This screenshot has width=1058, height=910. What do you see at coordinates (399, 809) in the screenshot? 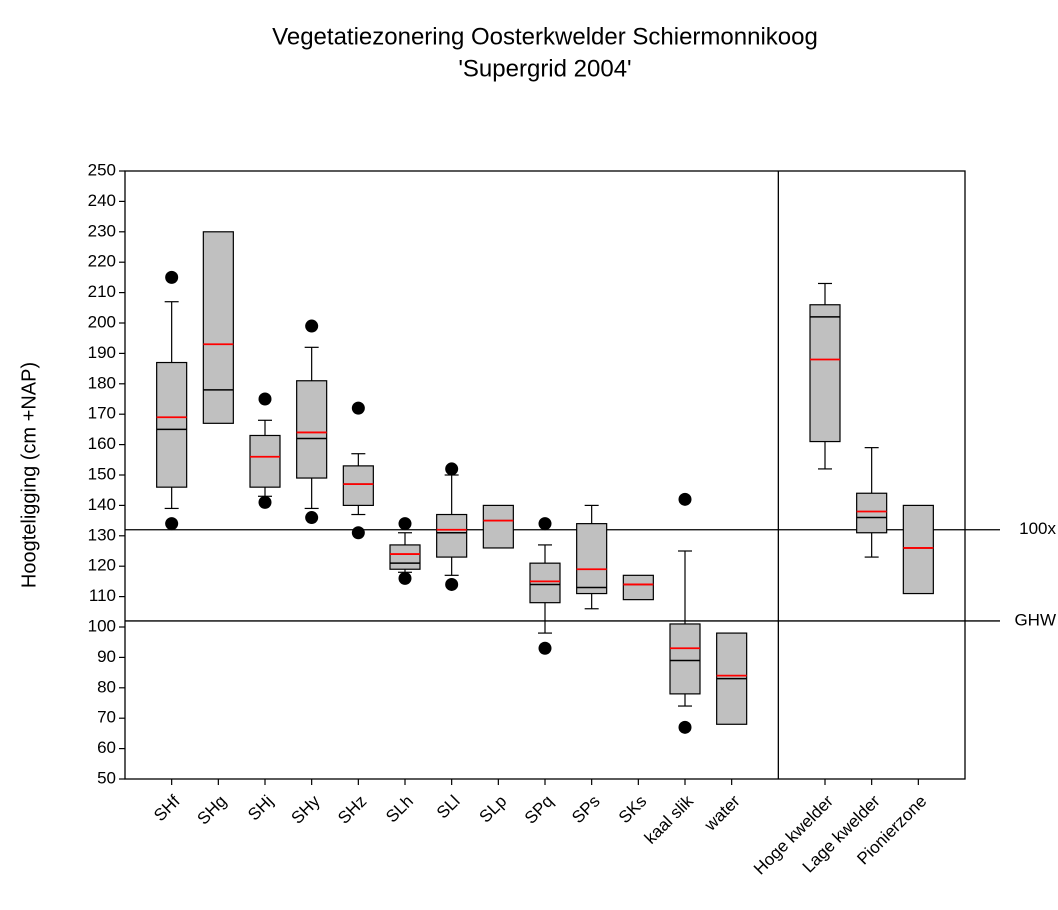
I see `x-tick-label: SLh` at bounding box center [399, 809].